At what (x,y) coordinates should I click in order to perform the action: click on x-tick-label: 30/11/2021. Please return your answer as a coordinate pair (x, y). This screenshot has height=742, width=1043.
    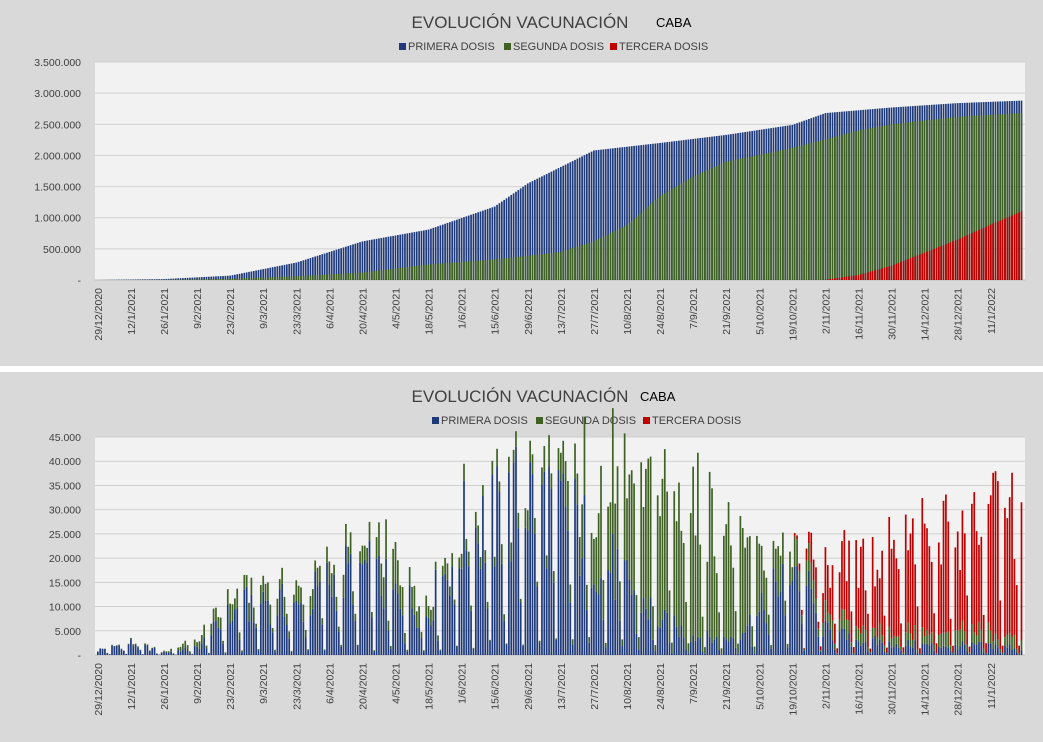
    Looking at the image, I should click on (893, 689).